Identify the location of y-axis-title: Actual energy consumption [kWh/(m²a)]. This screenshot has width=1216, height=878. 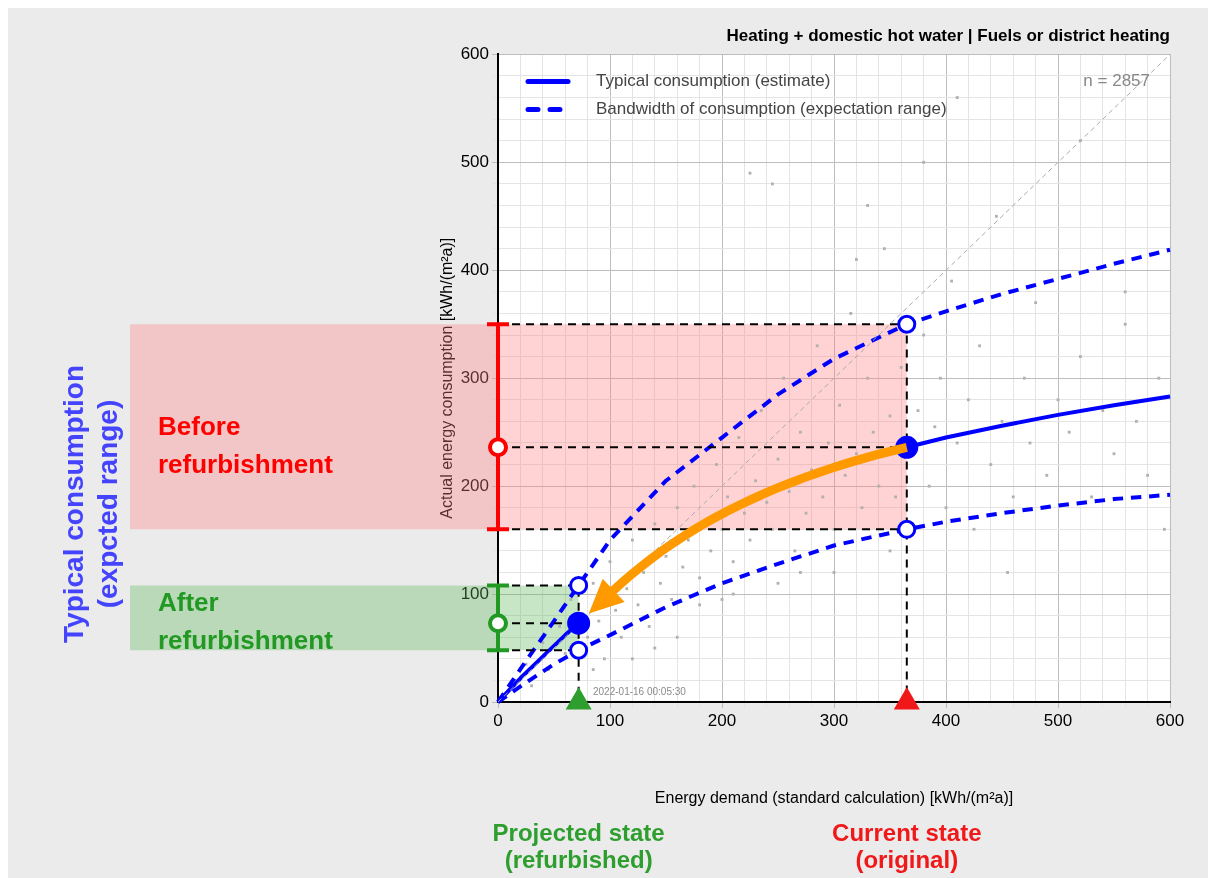
(447, 378).